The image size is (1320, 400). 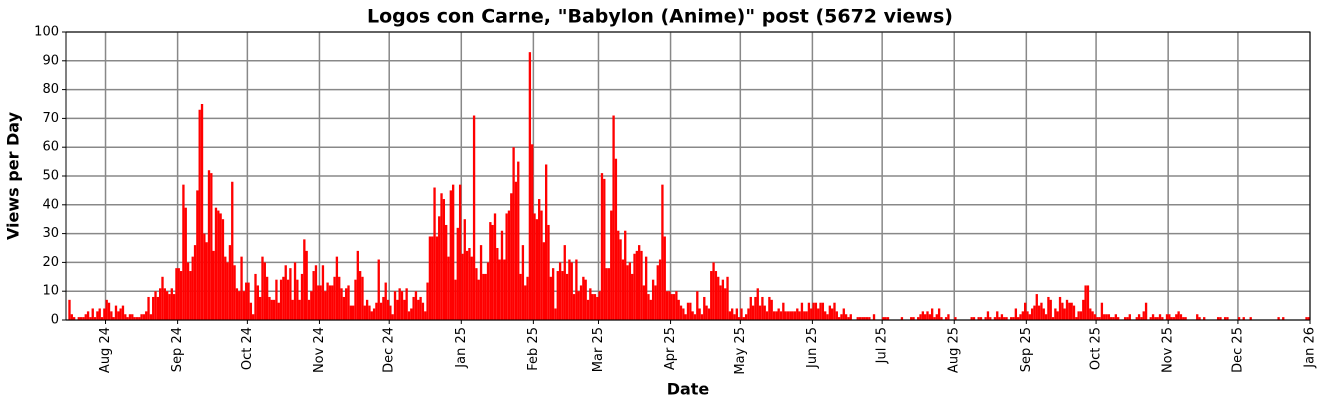 I want to click on x-tick-label: Aug 25, so click(x=954, y=350).